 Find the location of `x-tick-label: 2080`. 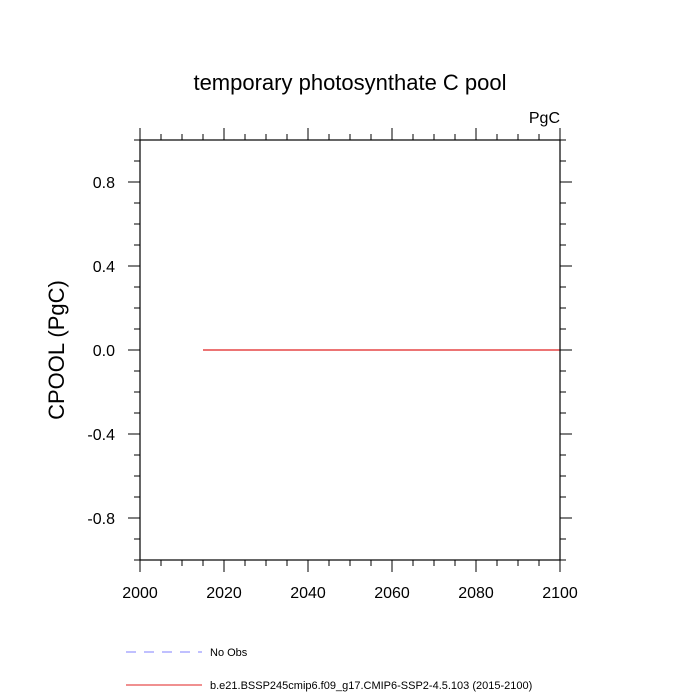

x-tick-label: 2080 is located at coordinates (476, 593).